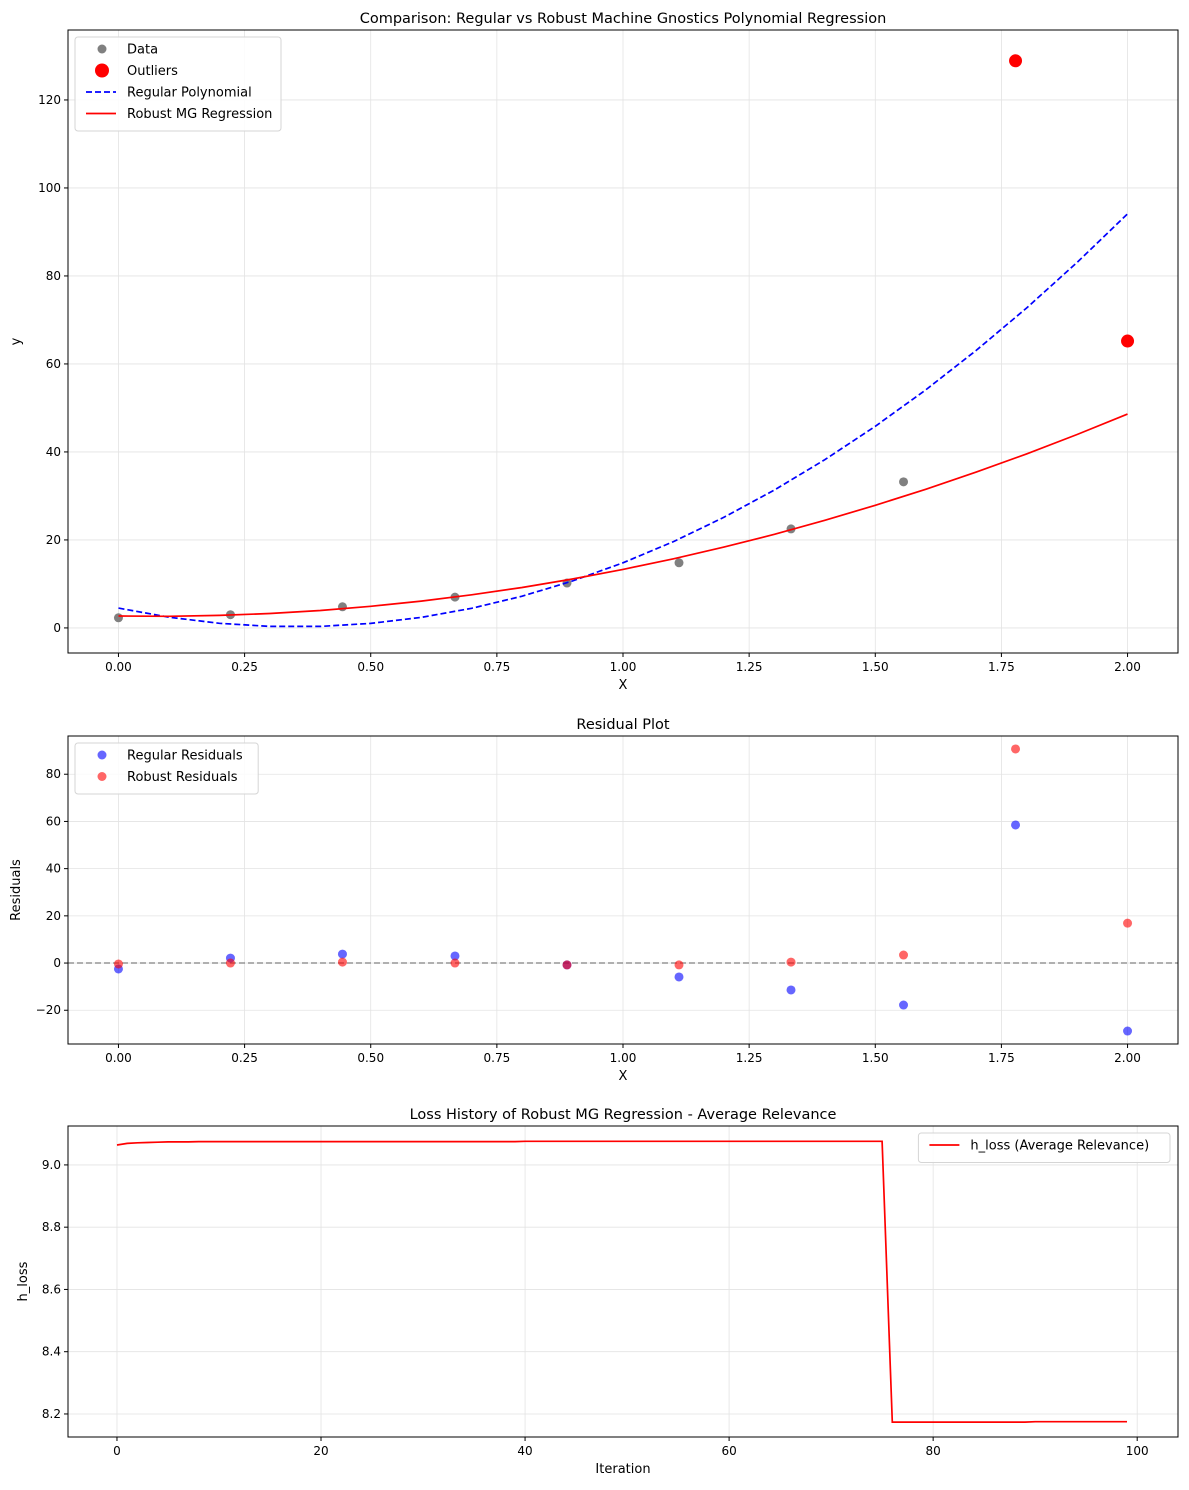  Describe the element at coordinates (623, 515) in the screenshot. I see `series-robust-mg-regression-line` at that location.